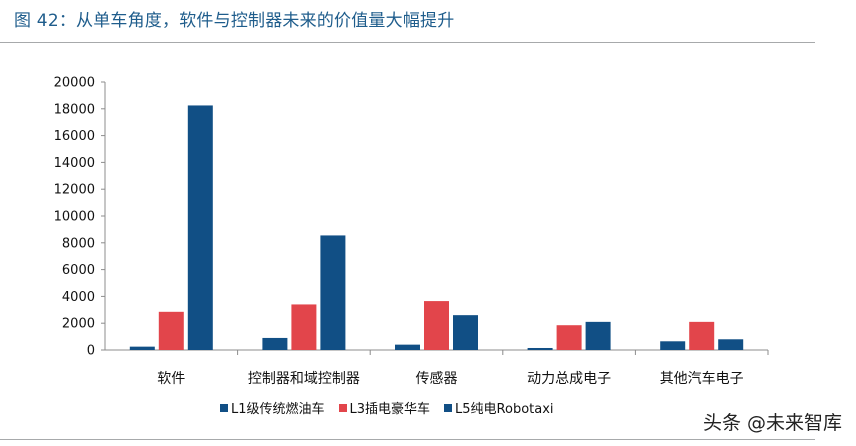  What do you see at coordinates (91, 351) in the screenshot?
I see `y-tick-label: 0` at bounding box center [91, 351].